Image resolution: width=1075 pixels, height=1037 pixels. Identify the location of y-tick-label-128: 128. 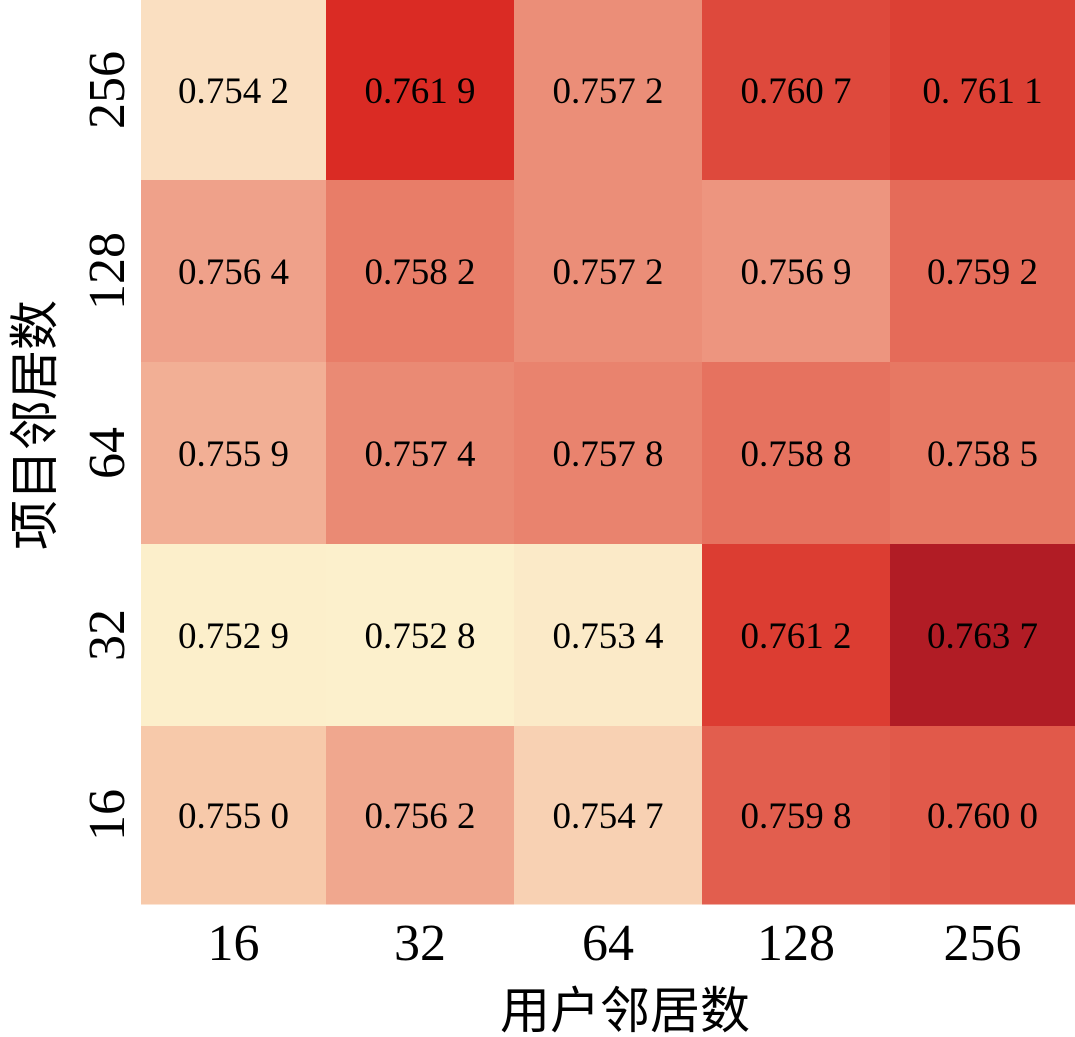
(107, 271).